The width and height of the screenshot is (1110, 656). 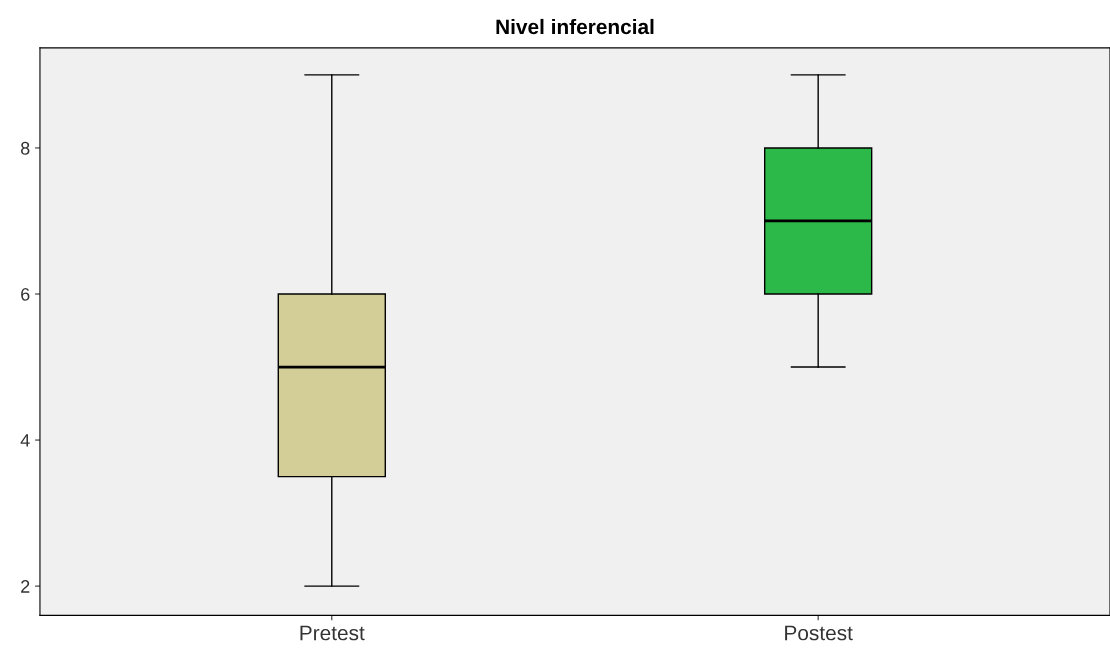 What do you see at coordinates (575, 26) in the screenshot?
I see `chart-title: Nivel inferencial` at bounding box center [575, 26].